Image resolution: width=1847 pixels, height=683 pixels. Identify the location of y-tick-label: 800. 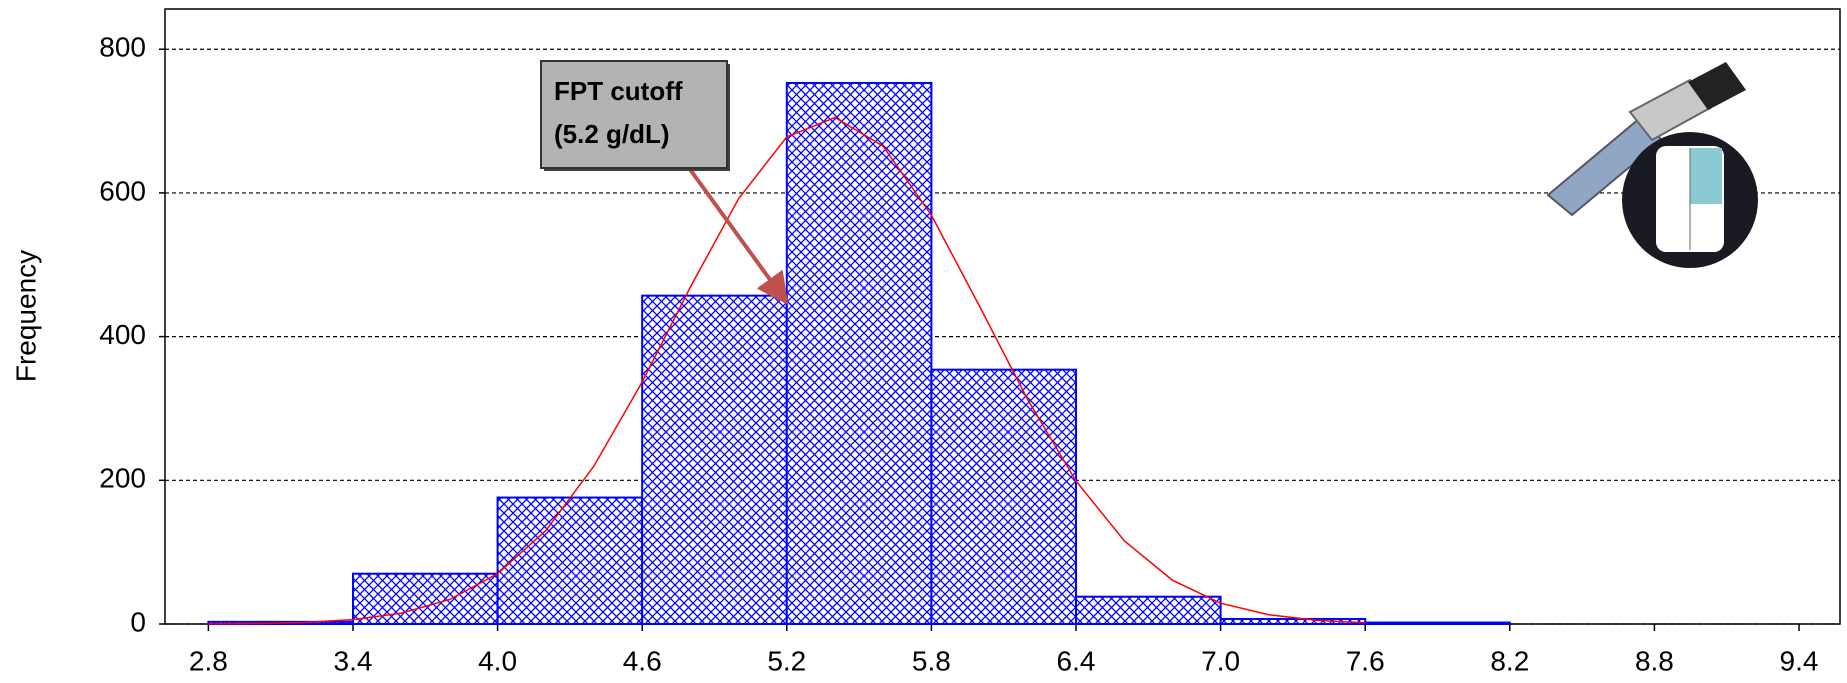
(122, 47).